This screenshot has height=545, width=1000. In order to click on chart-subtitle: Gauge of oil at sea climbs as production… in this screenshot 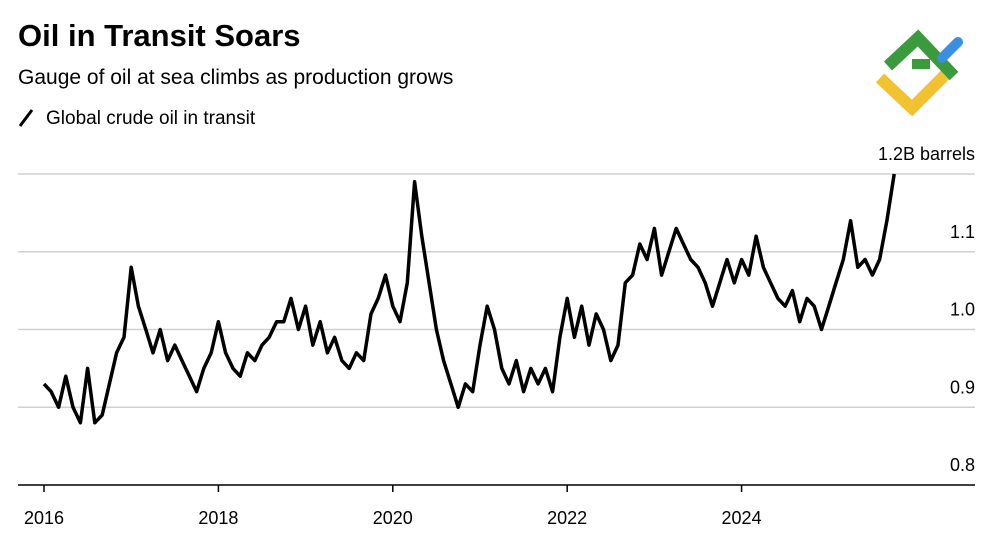, I will do `click(235, 77)`.